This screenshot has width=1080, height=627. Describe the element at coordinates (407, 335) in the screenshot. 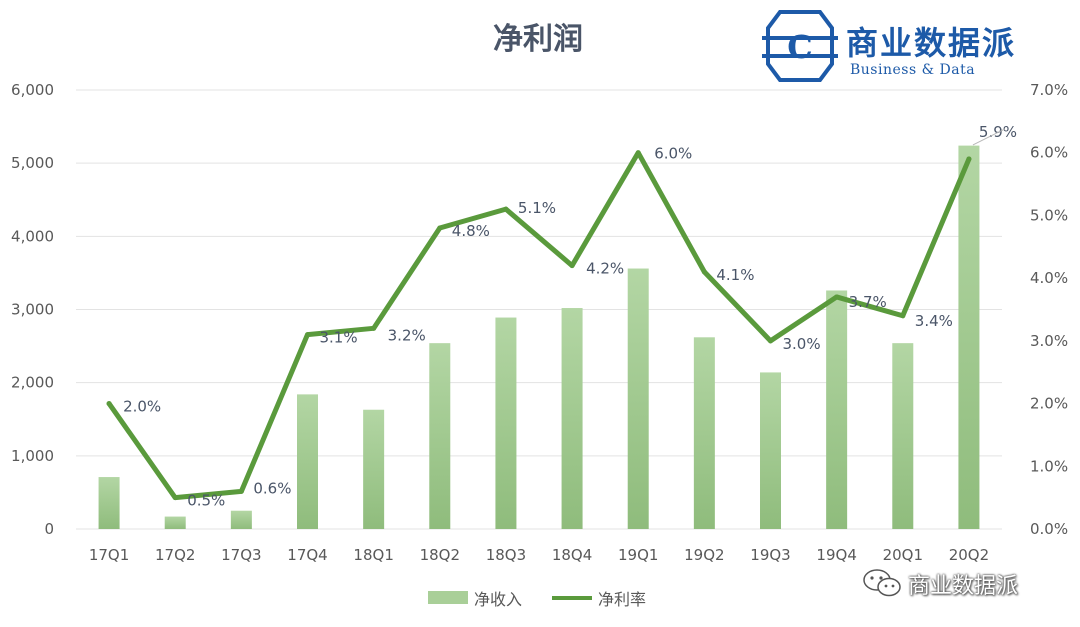

I see `data-label: 3.2%` at that location.